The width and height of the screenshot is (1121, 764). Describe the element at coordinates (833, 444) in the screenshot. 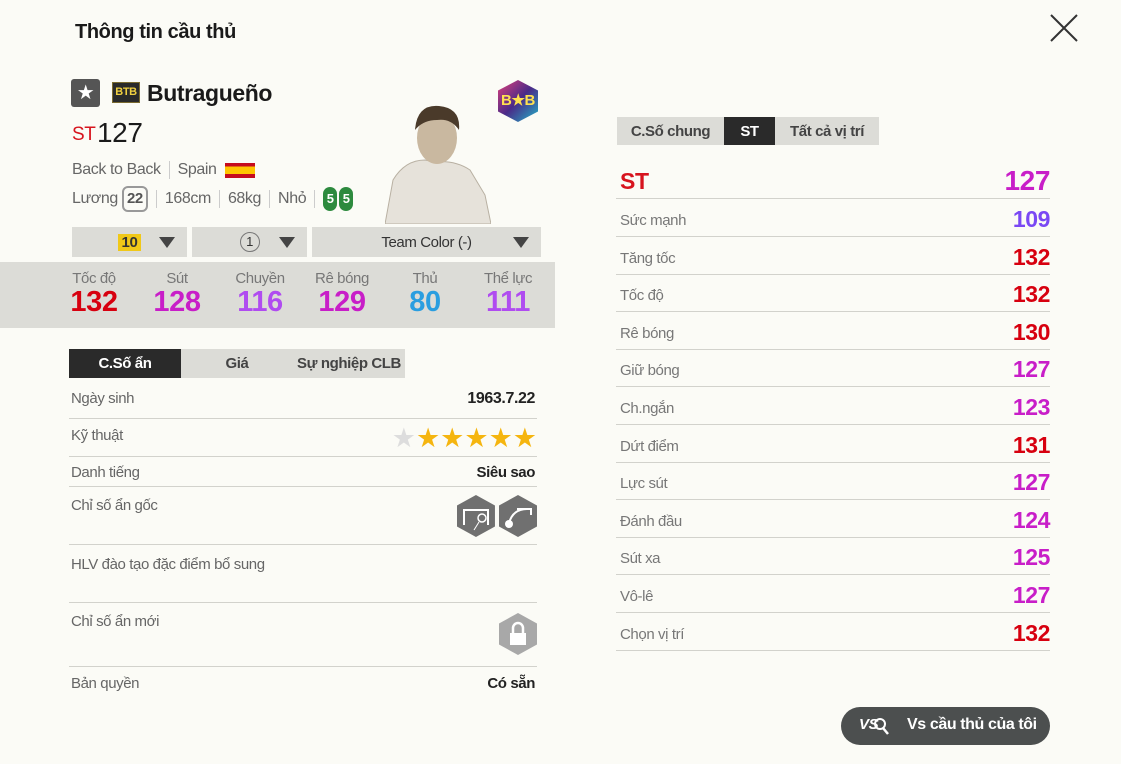

I see `position-stat-row: Dứt điểm 131` at that location.